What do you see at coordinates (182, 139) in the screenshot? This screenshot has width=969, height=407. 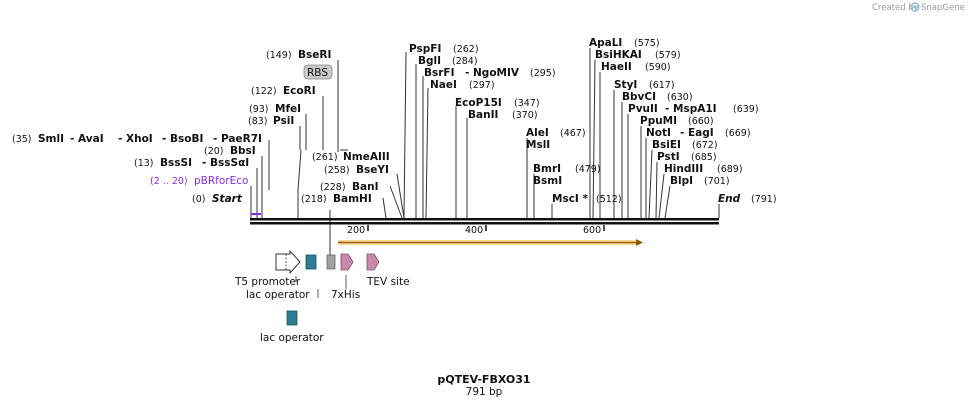 I see `enzyme-bsobi: - BsoBI` at bounding box center [182, 139].